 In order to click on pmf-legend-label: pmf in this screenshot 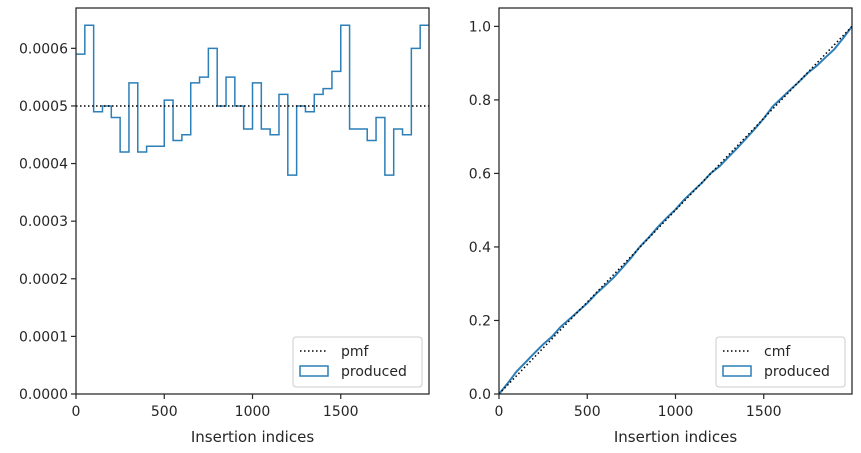, I will do `click(355, 352)`.